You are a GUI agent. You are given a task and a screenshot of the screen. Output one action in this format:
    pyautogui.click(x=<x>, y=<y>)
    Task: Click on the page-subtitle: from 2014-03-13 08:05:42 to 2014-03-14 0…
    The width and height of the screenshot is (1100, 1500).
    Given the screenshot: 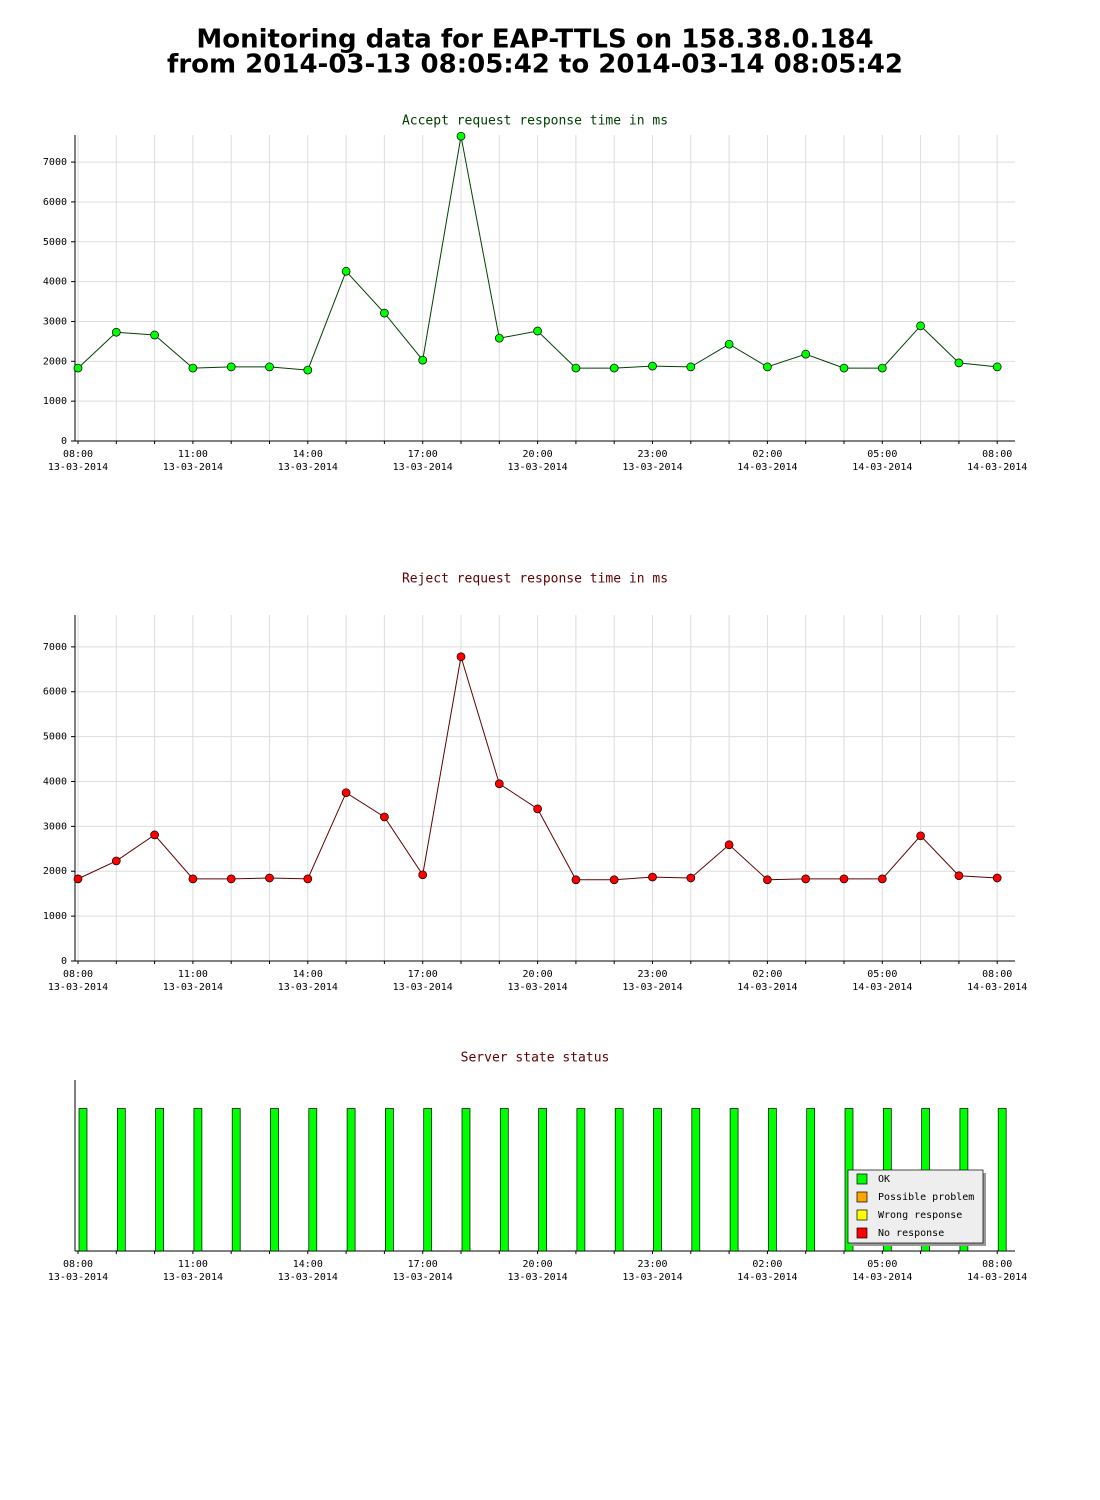 What is the action you would take?
    pyautogui.click(x=535, y=65)
    